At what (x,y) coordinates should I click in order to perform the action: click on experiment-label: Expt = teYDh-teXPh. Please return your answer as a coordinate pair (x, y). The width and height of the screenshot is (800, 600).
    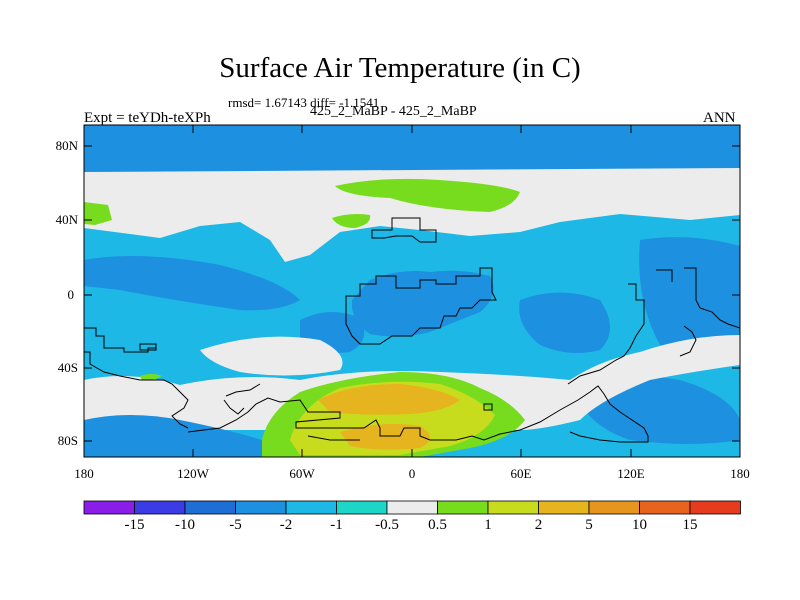
    Looking at the image, I should click on (147, 118).